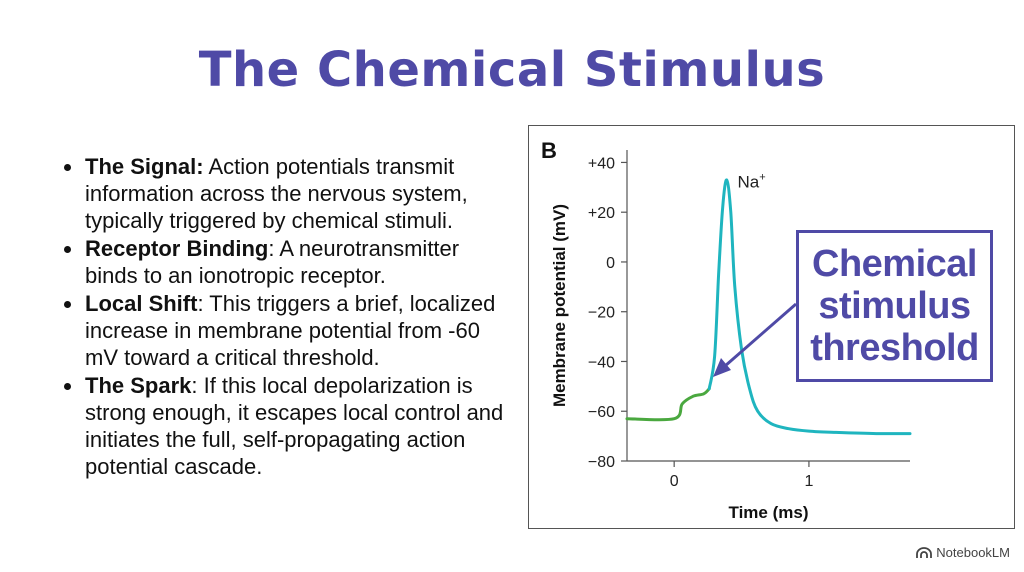  I want to click on notebooklm-logo-icon, so click(924, 552).